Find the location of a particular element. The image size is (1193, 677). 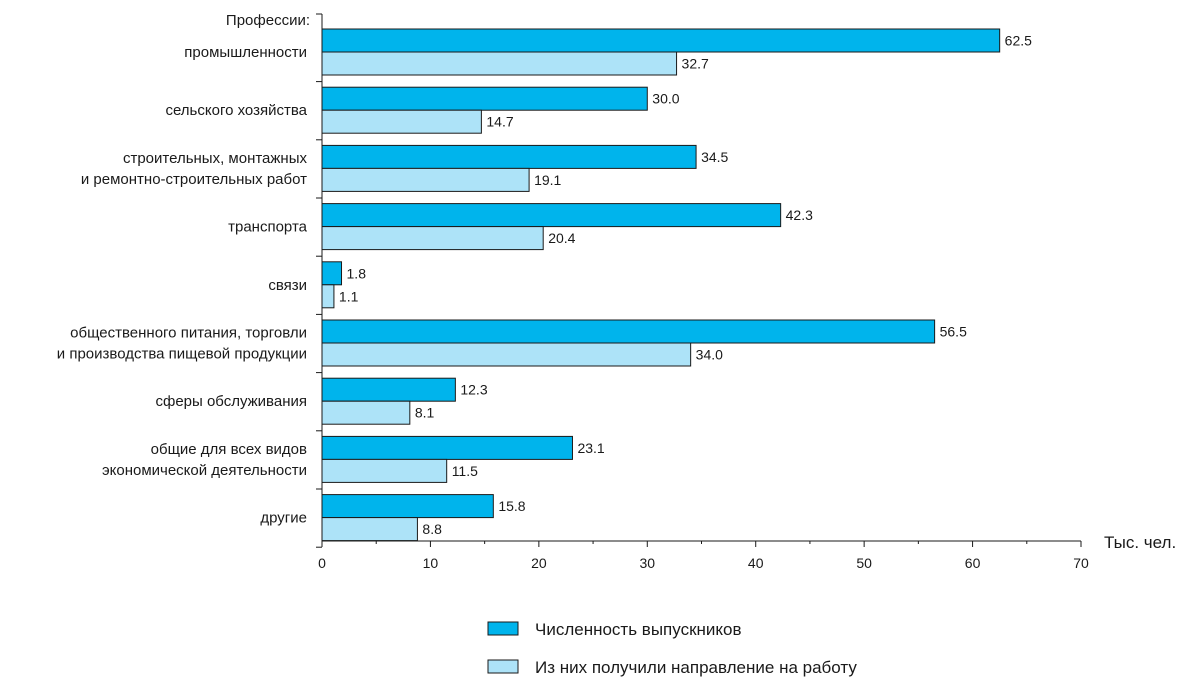

value-label-series-2-5: 1.1 is located at coordinates (349, 296).